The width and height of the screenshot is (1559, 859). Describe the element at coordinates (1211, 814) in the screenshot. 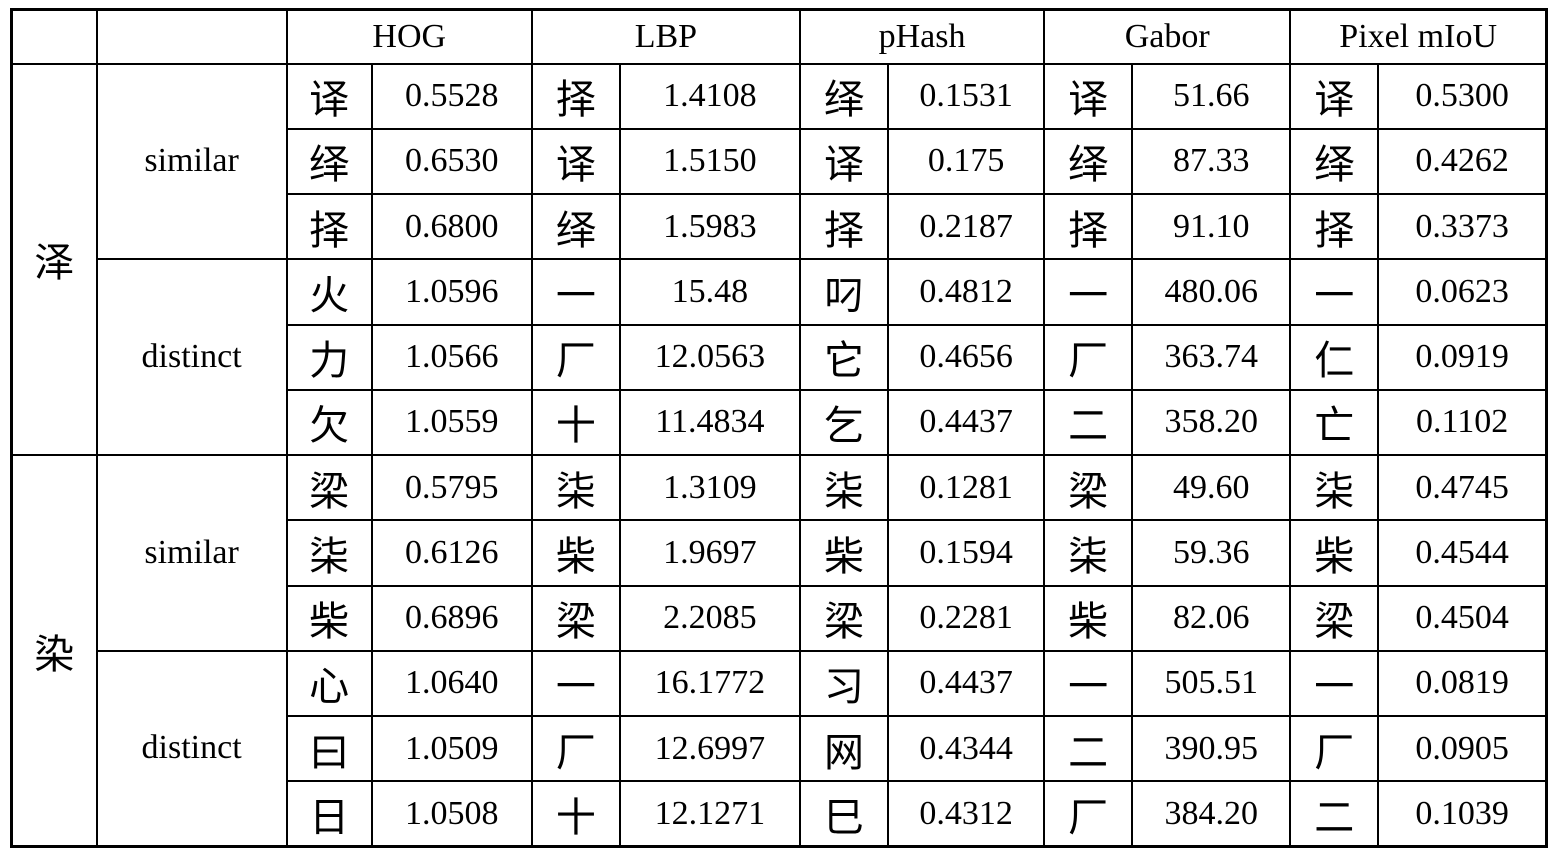

I see `value-cell: 384.20` at that location.